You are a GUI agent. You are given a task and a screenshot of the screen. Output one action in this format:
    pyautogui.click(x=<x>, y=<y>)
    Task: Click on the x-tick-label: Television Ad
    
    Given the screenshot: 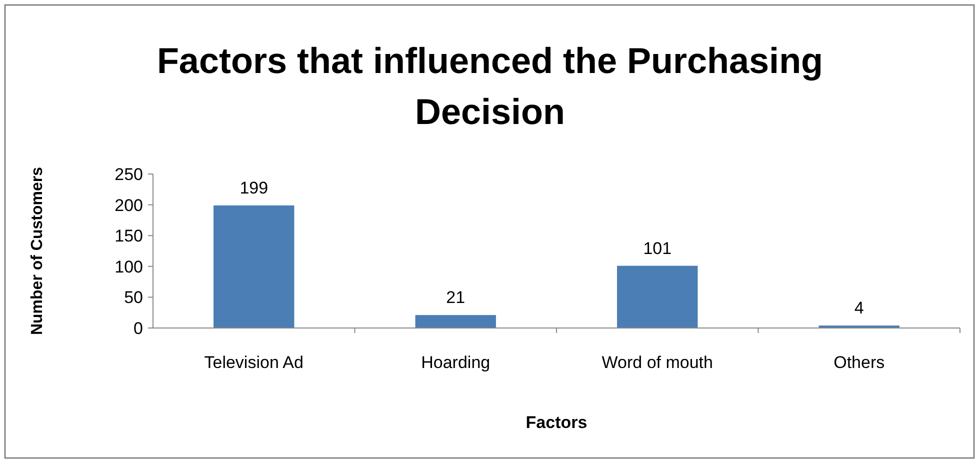 What is the action you would take?
    pyautogui.click(x=254, y=362)
    